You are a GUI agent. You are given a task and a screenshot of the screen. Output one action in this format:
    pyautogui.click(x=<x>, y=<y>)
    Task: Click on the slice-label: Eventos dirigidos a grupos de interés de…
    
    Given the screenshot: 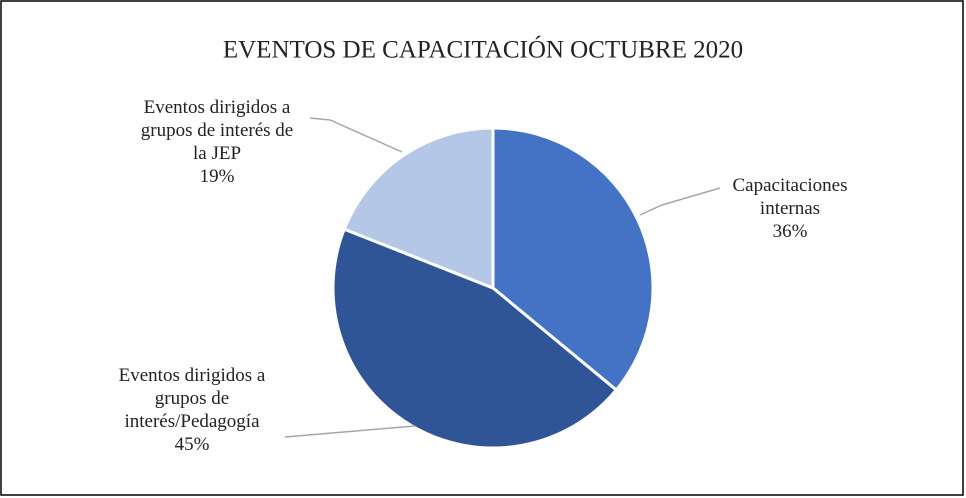 What is the action you would take?
    pyautogui.click(x=217, y=142)
    